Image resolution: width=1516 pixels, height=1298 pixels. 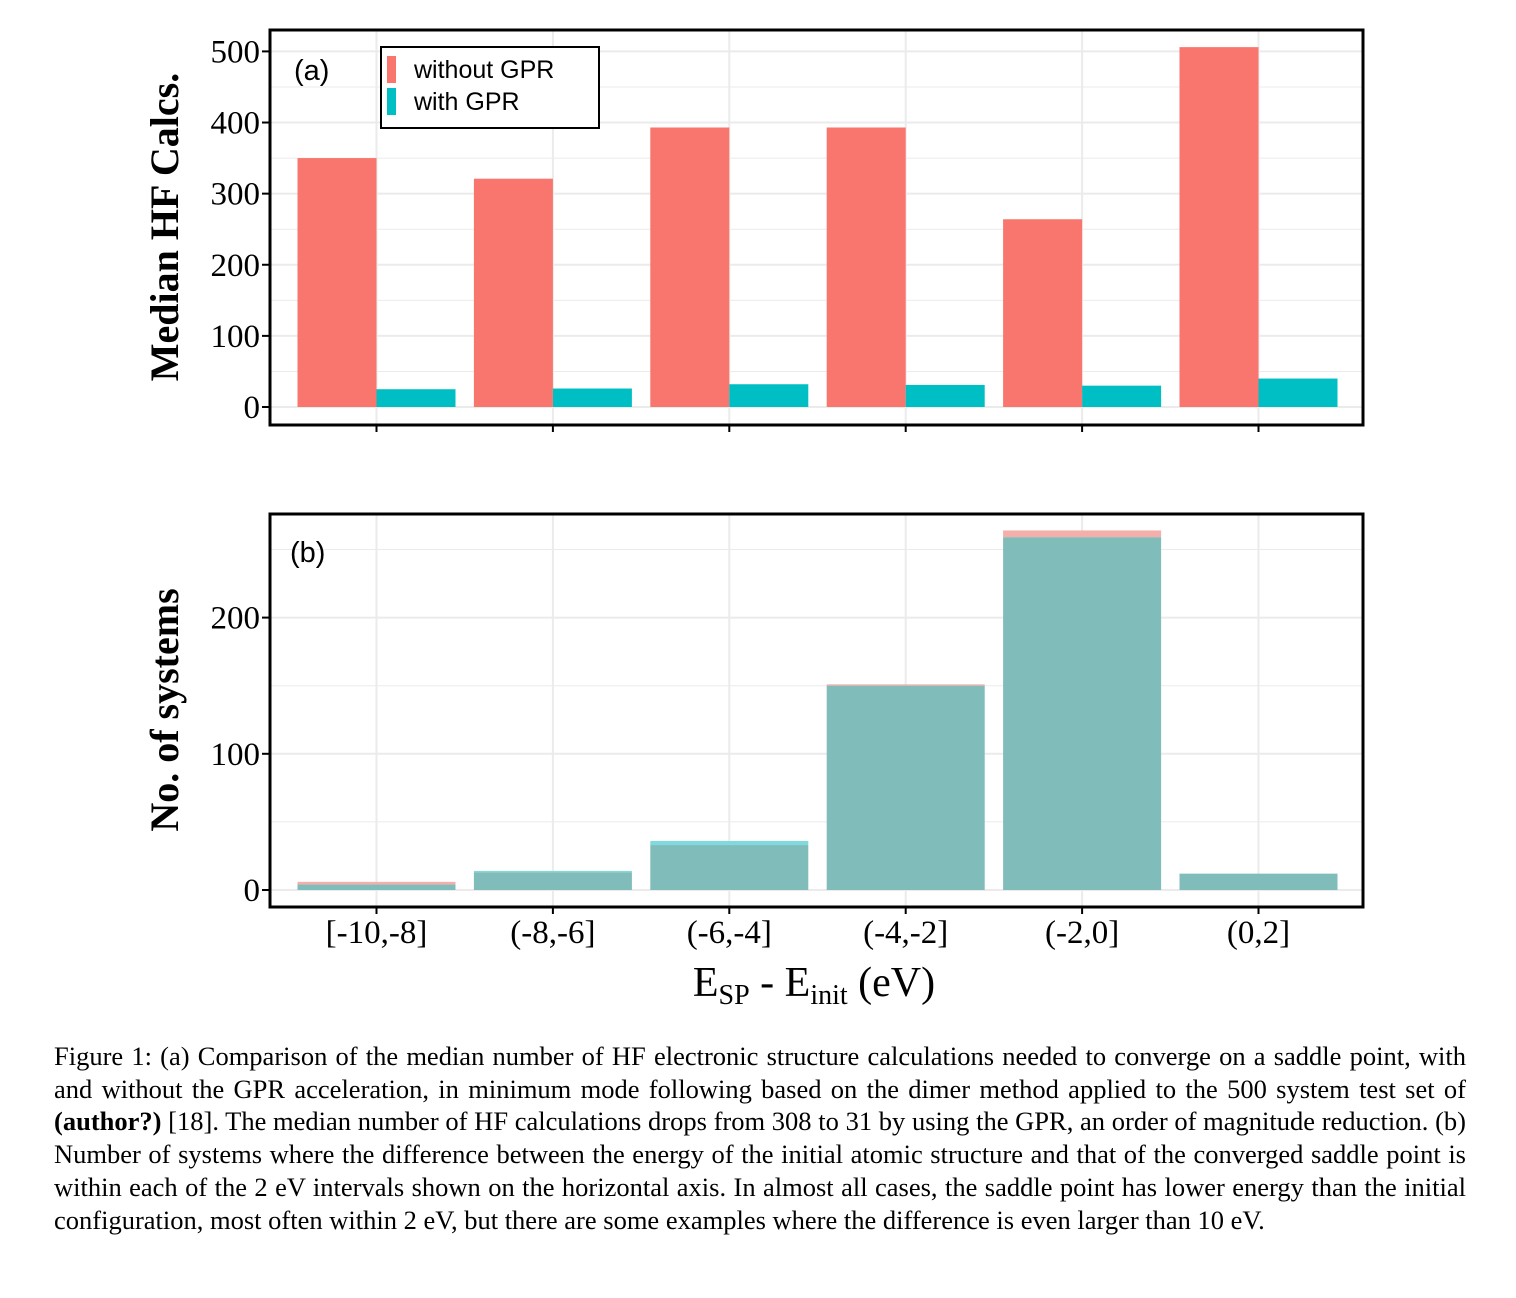 What do you see at coordinates (1258, 933) in the screenshot?
I see `x-tick-label: (0,2]` at bounding box center [1258, 933].